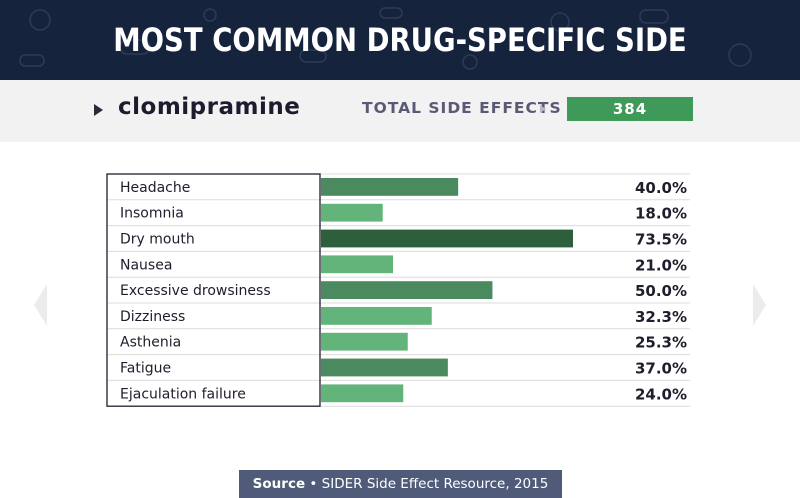  I want to click on category-label-box, so click(213, 290).